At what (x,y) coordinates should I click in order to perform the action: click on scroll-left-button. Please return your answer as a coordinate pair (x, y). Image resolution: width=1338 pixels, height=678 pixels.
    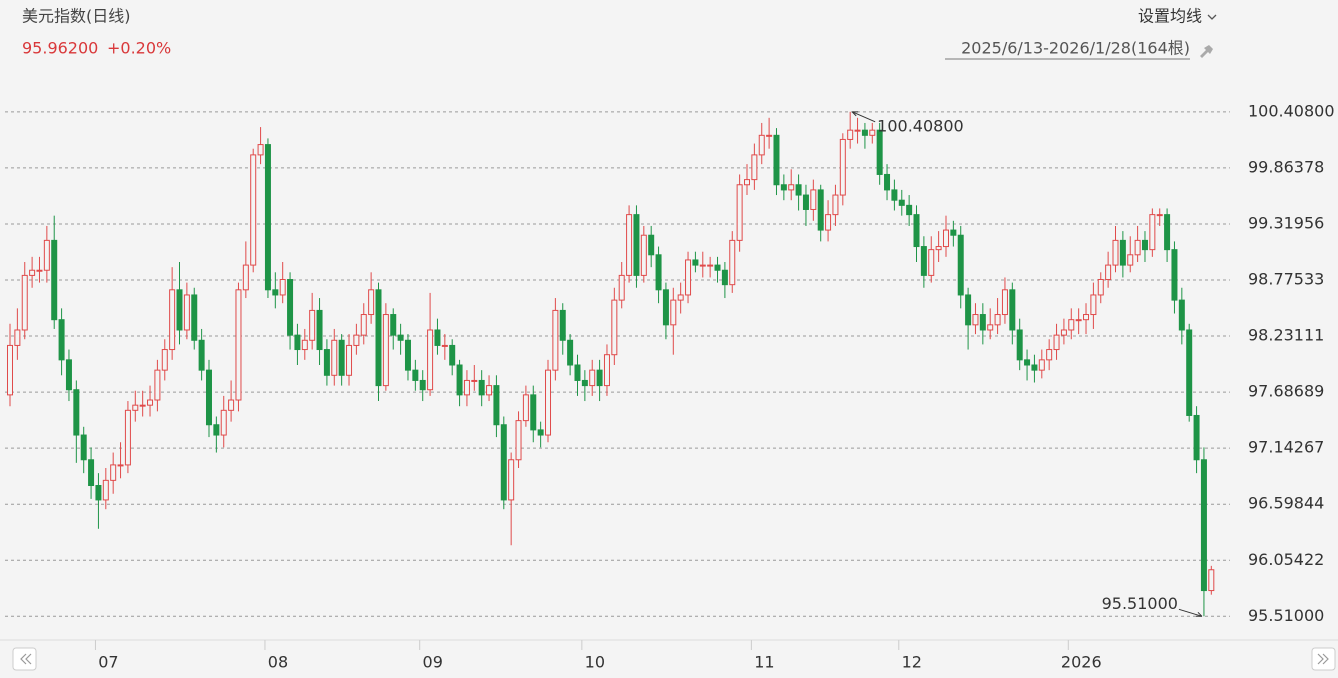
    Looking at the image, I should click on (24, 659).